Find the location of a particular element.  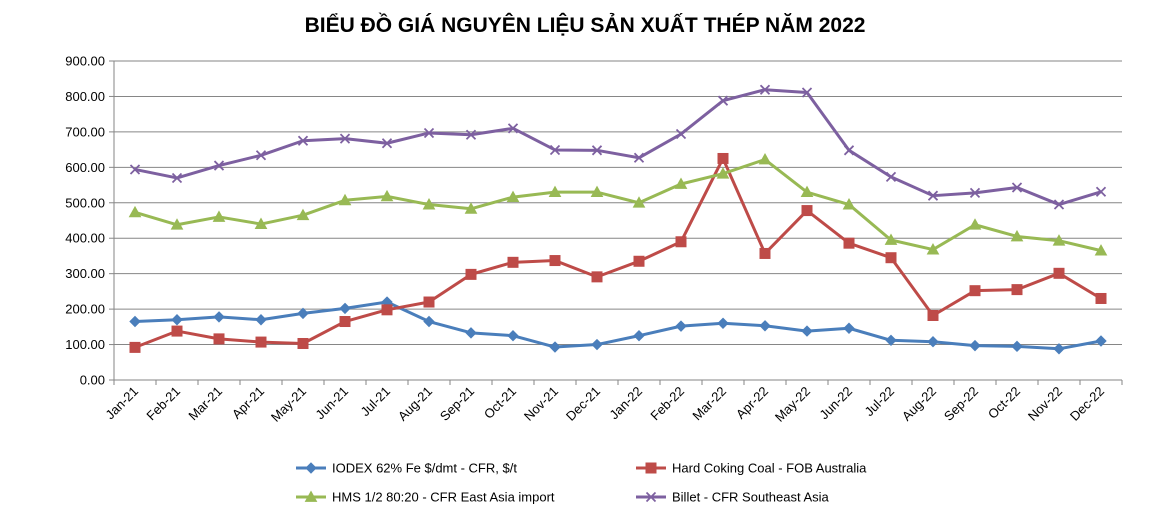

x-tick-label: May-22 is located at coordinates (792, 404).